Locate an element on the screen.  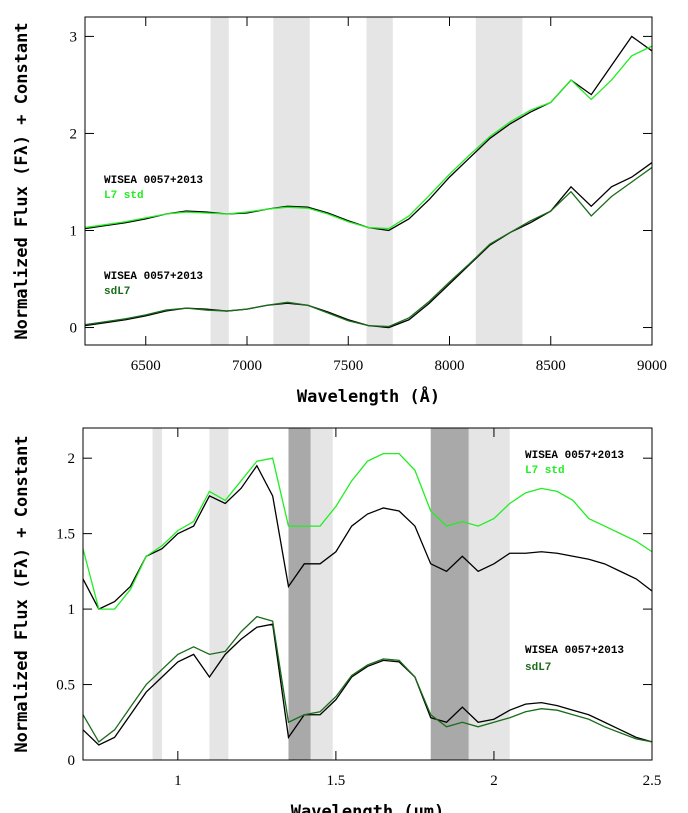
x-tick-label: 1.5 is located at coordinates (336, 781).